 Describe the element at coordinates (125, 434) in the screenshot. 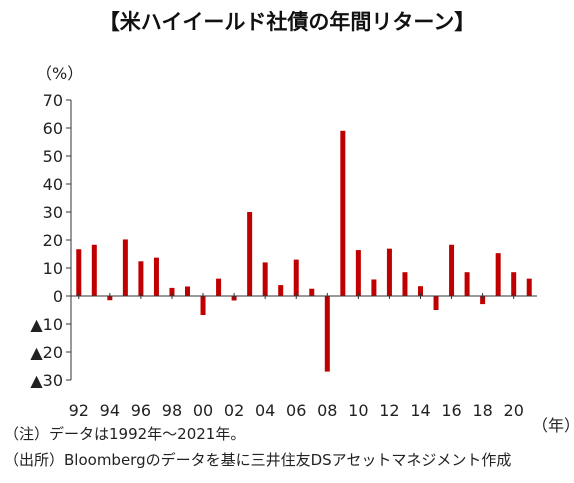

I see `footnote-note: （注）データは1992年～2021年。` at that location.